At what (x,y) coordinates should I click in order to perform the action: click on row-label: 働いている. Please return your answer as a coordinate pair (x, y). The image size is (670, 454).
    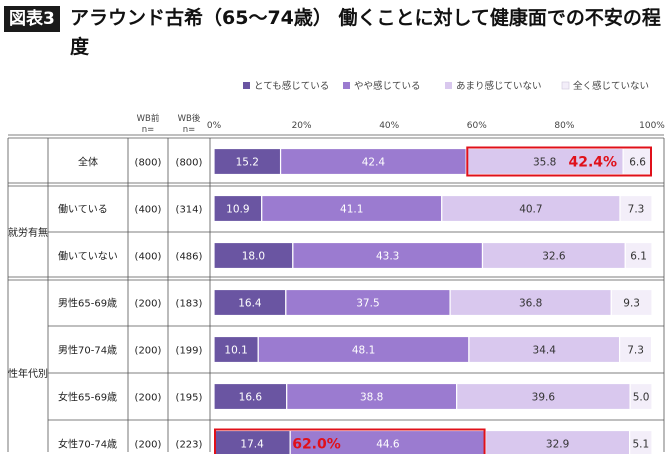
    Looking at the image, I should click on (83, 209).